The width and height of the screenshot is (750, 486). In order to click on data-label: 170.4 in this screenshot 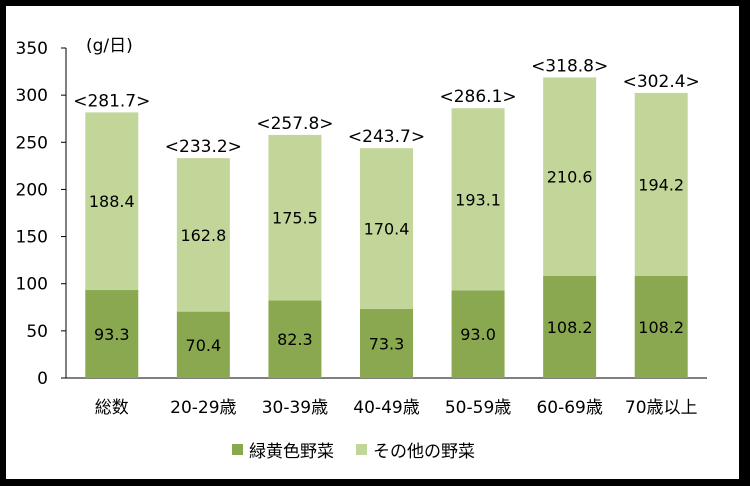, I will do `click(387, 229)`.